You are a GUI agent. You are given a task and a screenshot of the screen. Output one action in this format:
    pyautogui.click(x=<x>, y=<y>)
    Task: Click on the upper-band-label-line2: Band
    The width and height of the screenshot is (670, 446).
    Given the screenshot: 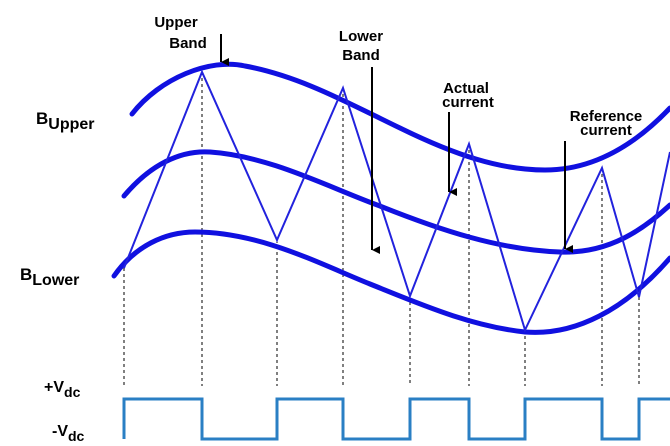 What is the action you would take?
    pyautogui.click(x=188, y=43)
    